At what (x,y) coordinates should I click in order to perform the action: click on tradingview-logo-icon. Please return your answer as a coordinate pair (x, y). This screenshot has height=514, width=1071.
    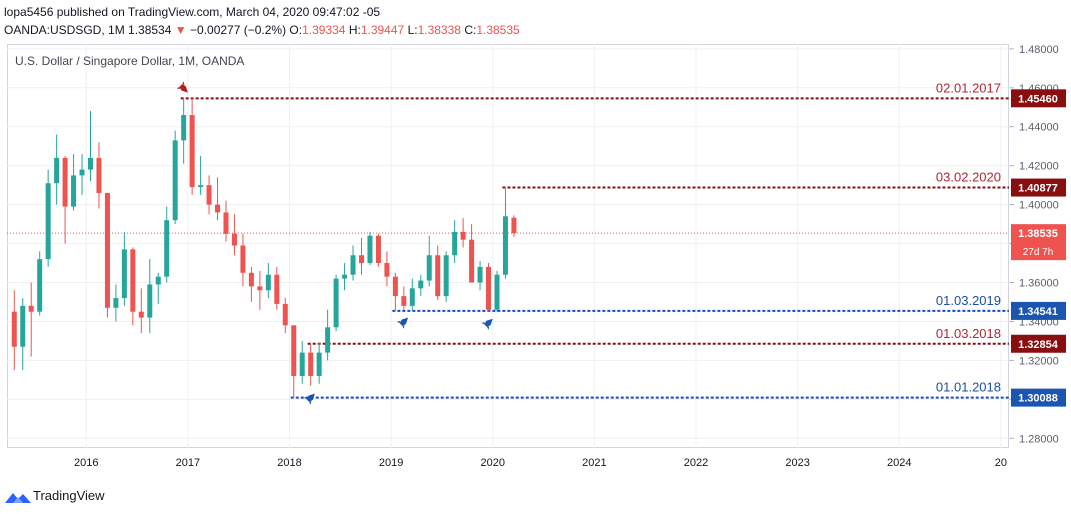
    Looking at the image, I should click on (18, 497).